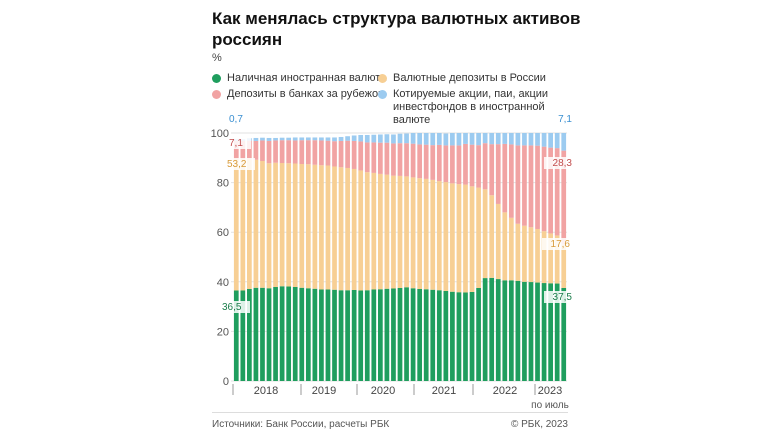 This screenshot has height=440, width=780. I want to click on annotation-first-cash-bg, so click(236, 307).